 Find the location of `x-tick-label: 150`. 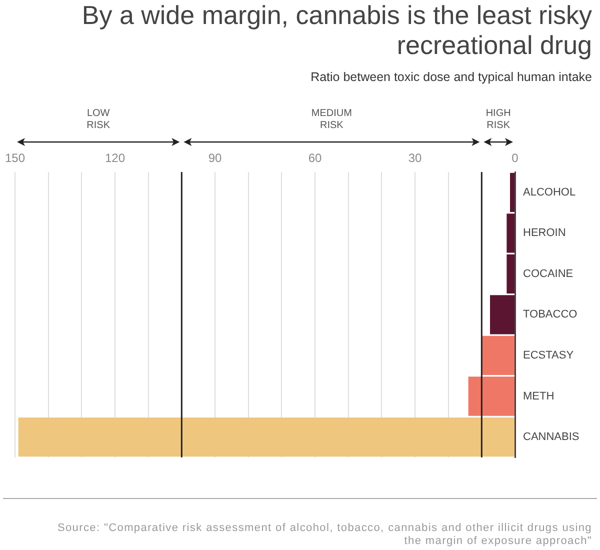

x-tick-label: 150 is located at coordinates (15, 158).